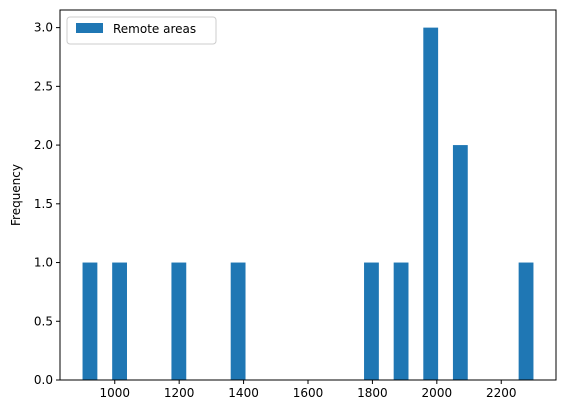 The image size is (567, 417). I want to click on legend-swatch, so click(89, 28).